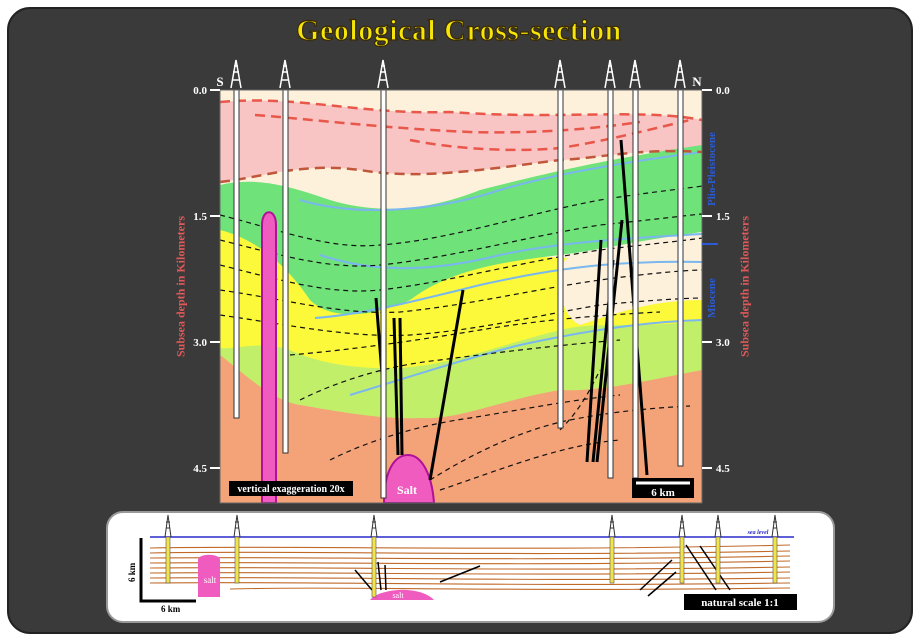 This screenshot has height=639, width=918. I want to click on depth-tick-2: 3.0, so click(200, 343).